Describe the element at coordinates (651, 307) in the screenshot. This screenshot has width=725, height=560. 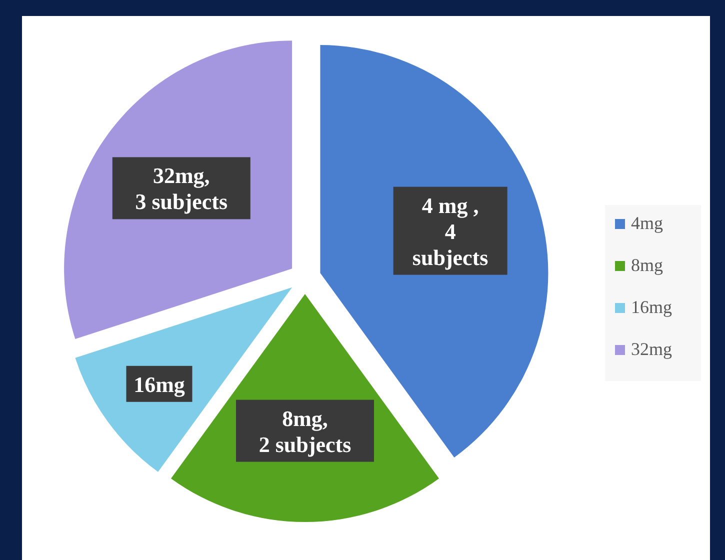
I see `legend-label: 16mg` at that location.